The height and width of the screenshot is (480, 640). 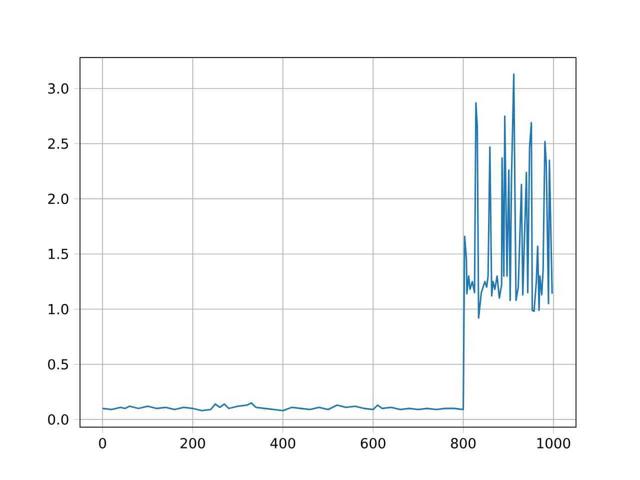 What do you see at coordinates (58, 309) in the screenshot?
I see `y-tick-label: 1.0` at bounding box center [58, 309].